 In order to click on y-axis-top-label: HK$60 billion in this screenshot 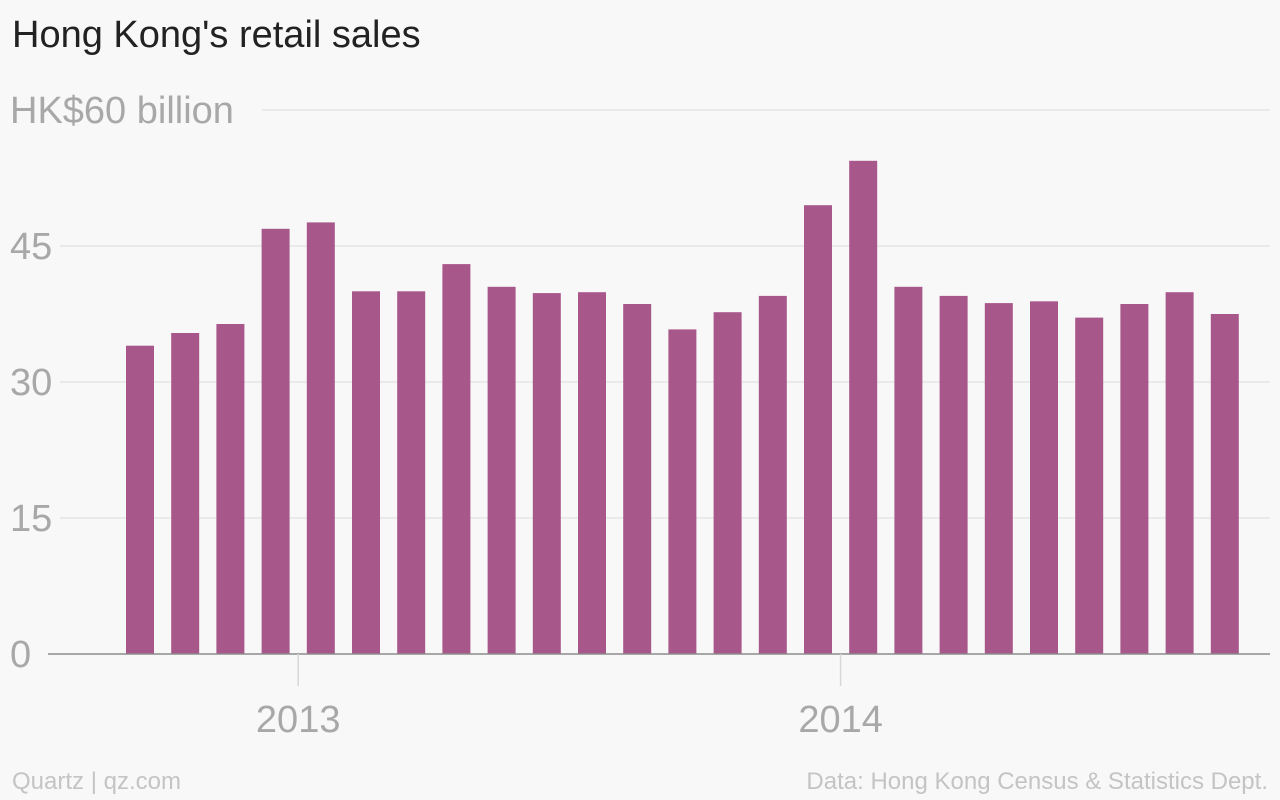, I will do `click(122, 111)`.